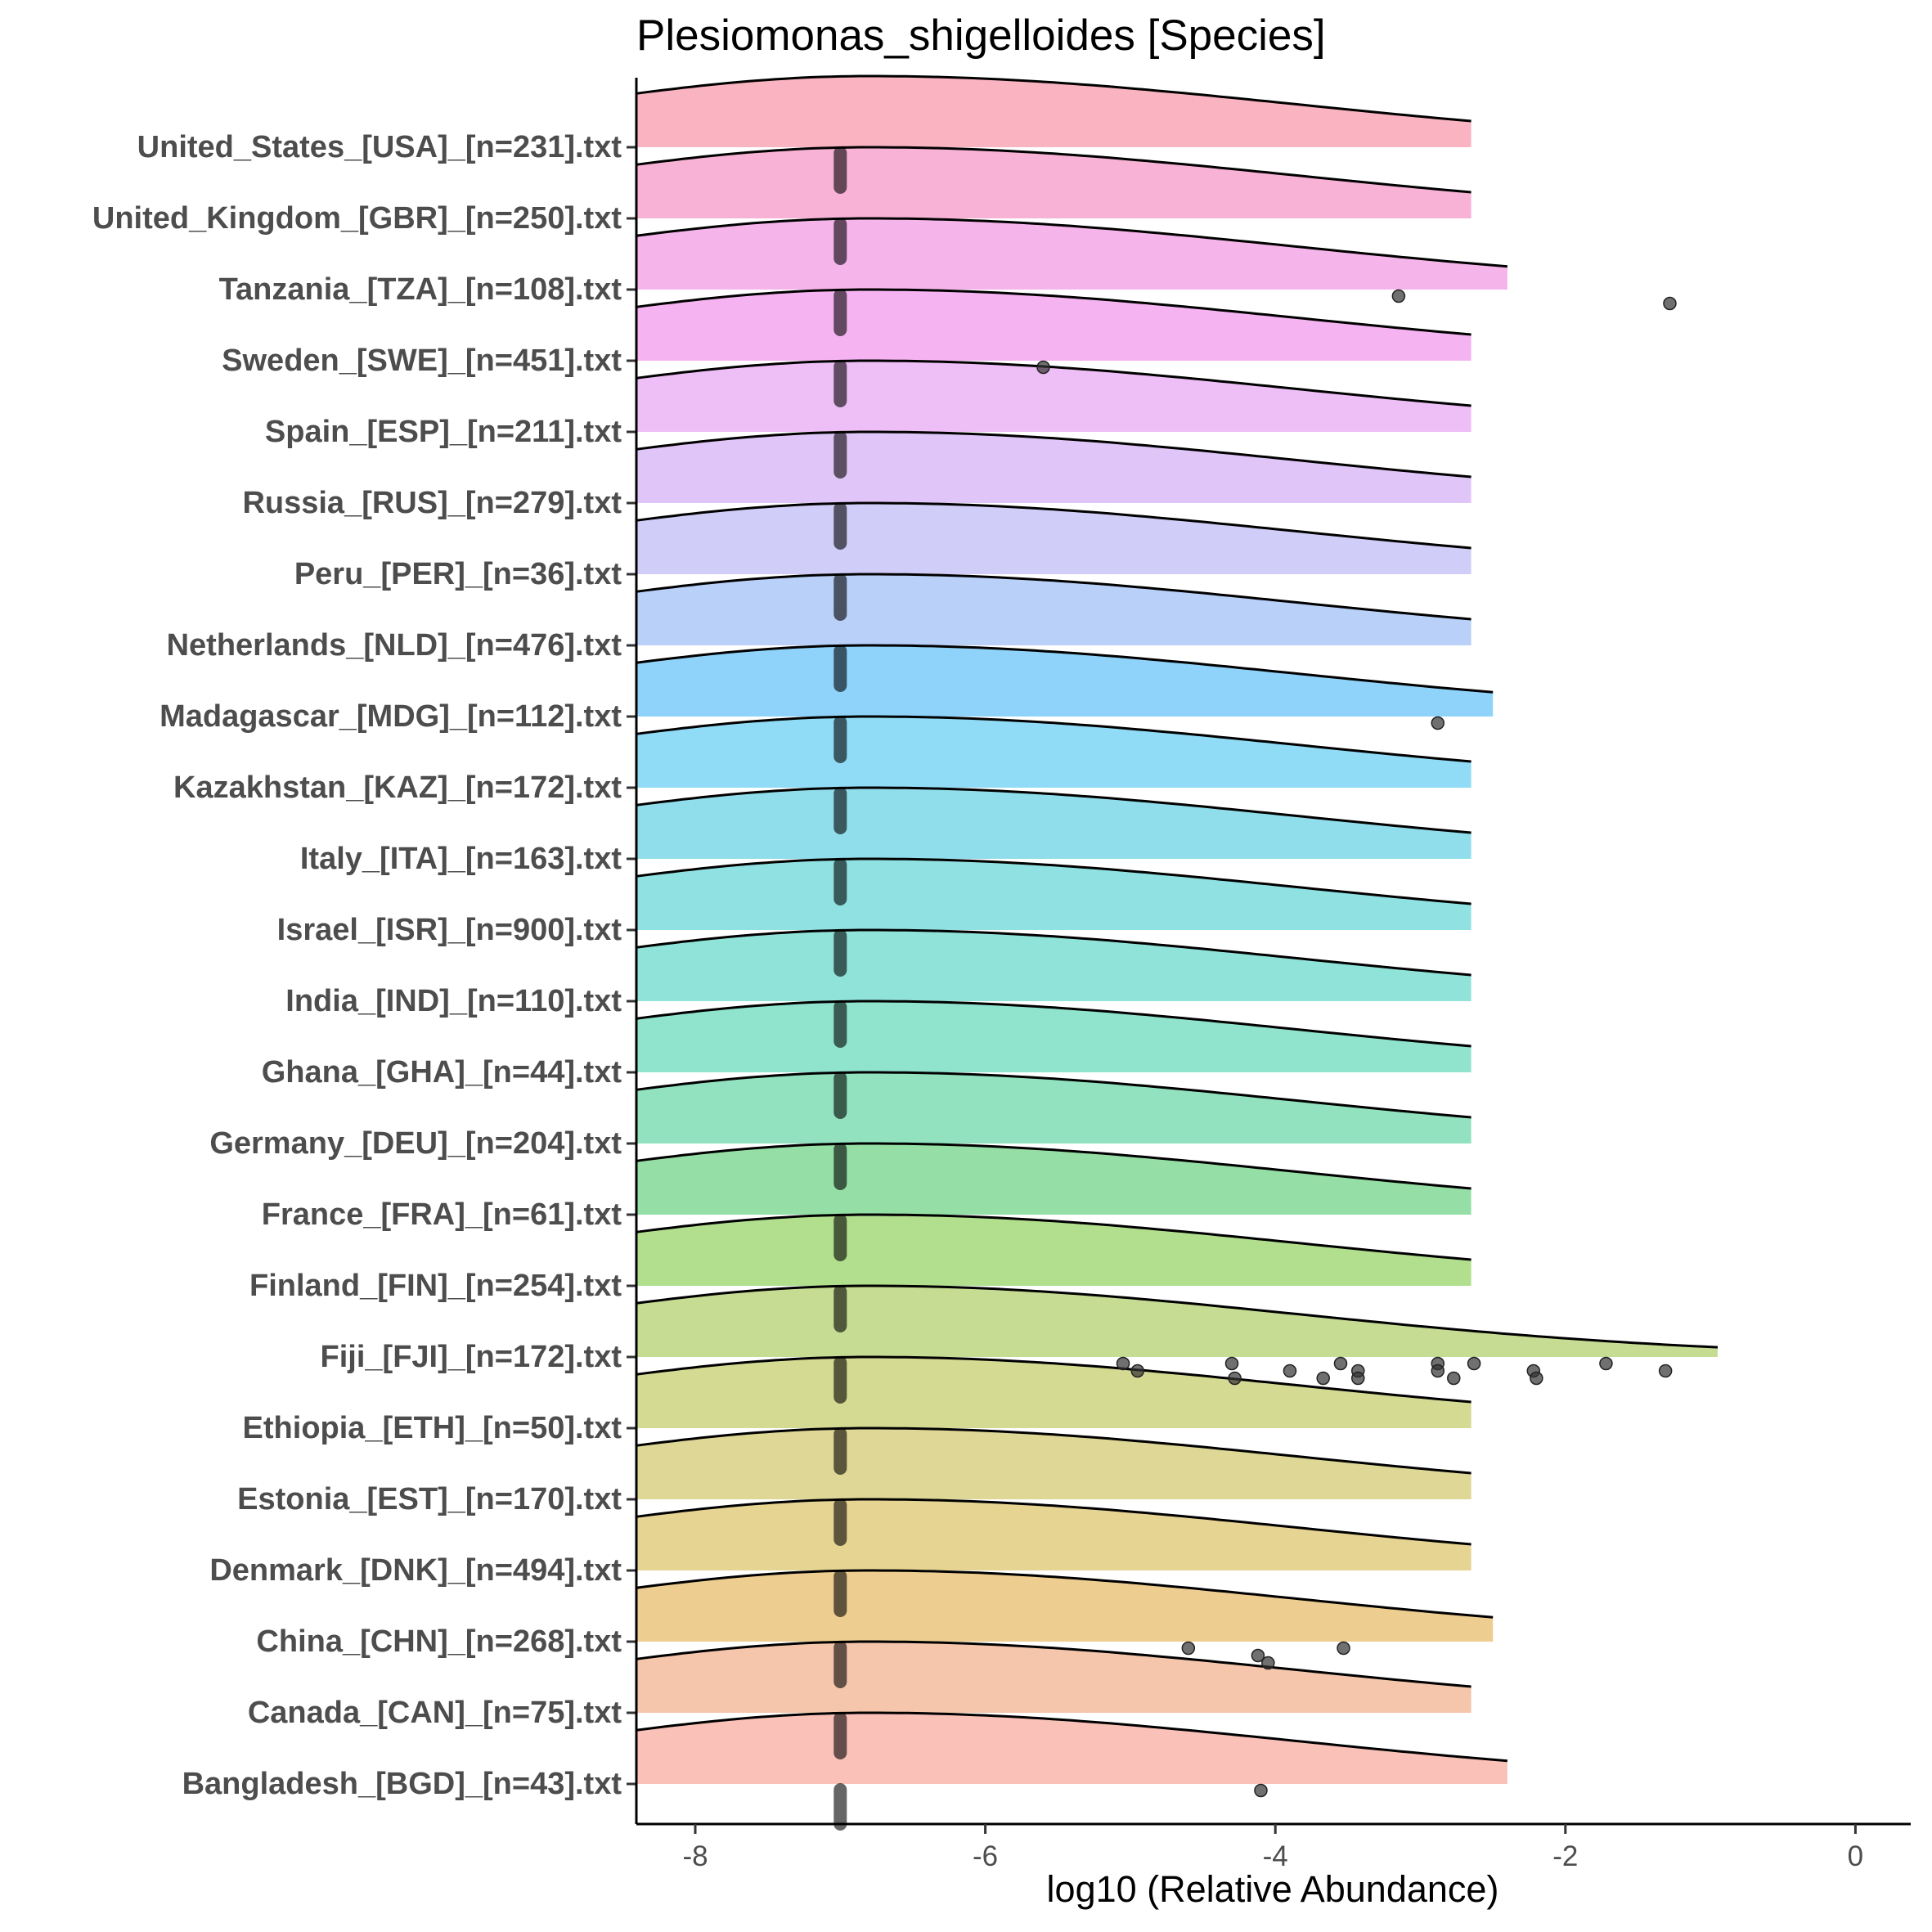 This screenshot has width=1932, height=1932. I want to click on y-tick-label: United_Kingdom_[GBR]_[n=250].txt, so click(357, 219).